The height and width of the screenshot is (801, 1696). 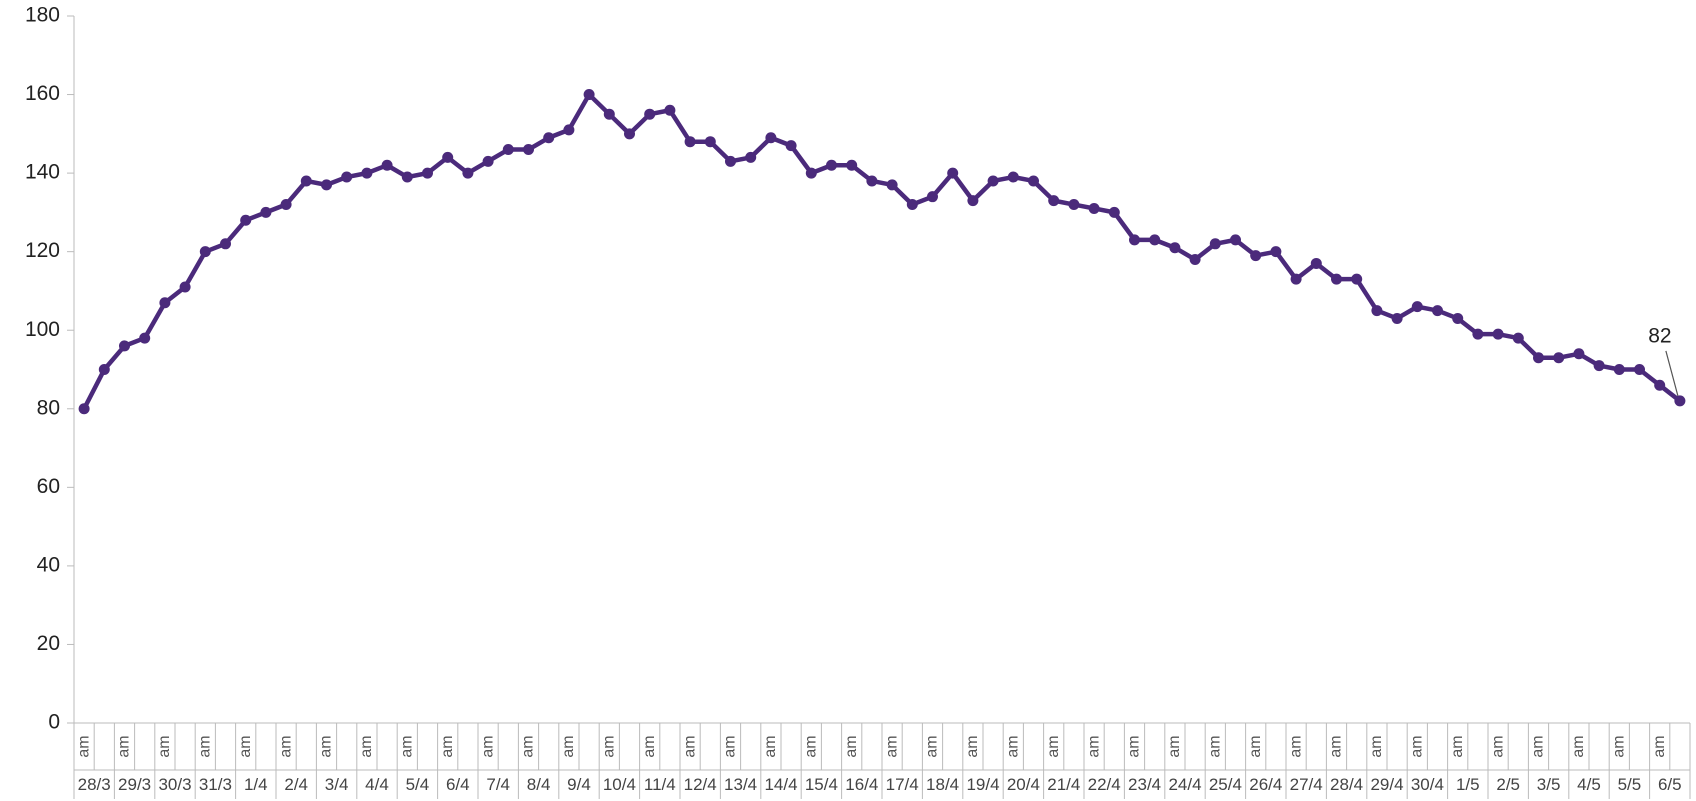 What do you see at coordinates (740, 784) in the screenshot?
I see `x-group-label: 13/4` at bounding box center [740, 784].